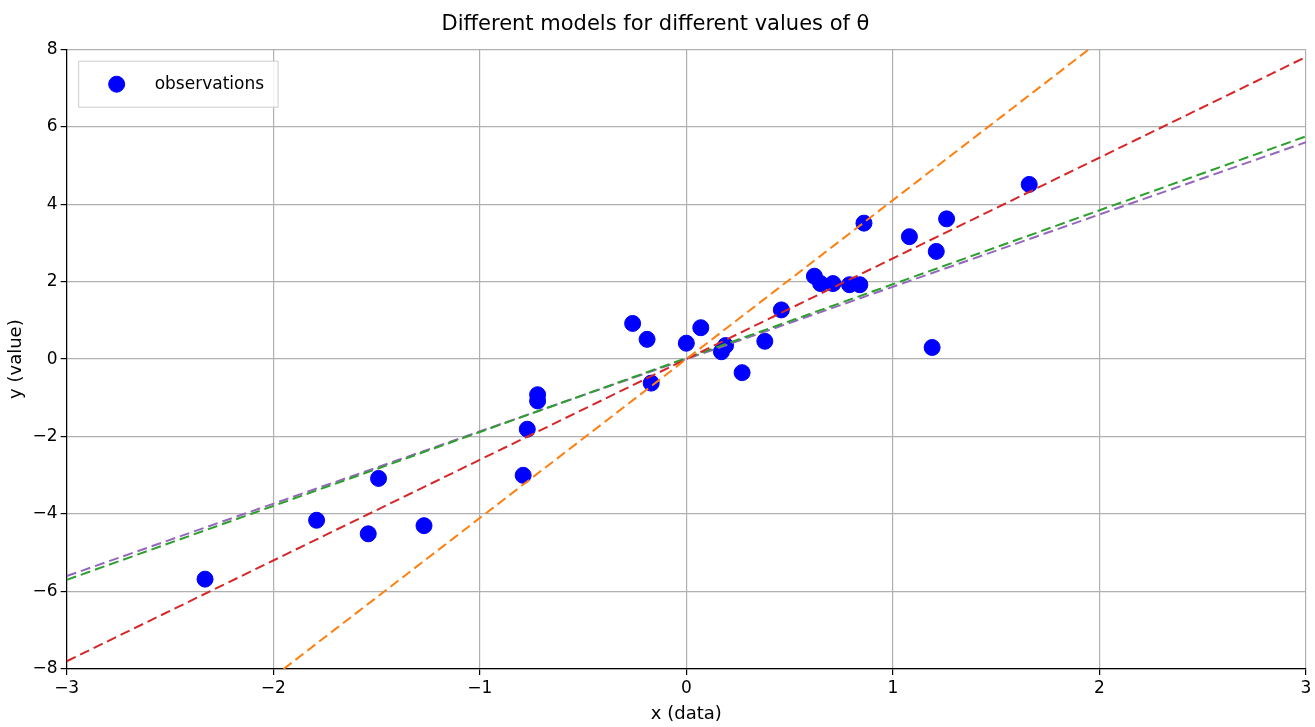 Image resolution: width=1315 pixels, height=727 pixels. Describe the element at coordinates (686, 712) in the screenshot. I see `x-axis-title: x (data)` at that location.